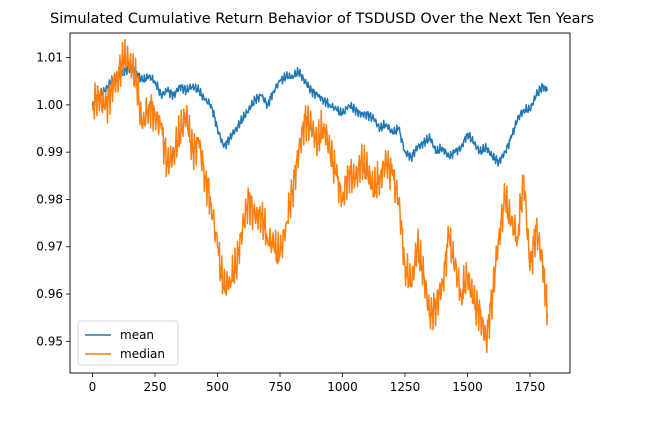 The width and height of the screenshot is (645, 433). I want to click on y-tick-label: 0.97, so click(49, 247).